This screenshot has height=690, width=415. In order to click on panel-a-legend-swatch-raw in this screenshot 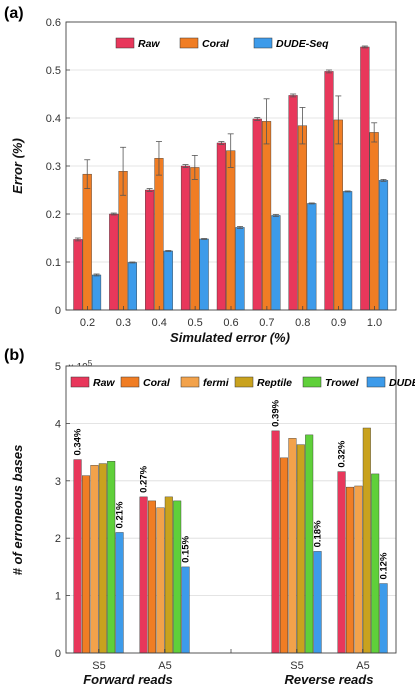, I will do `click(125, 43)`.